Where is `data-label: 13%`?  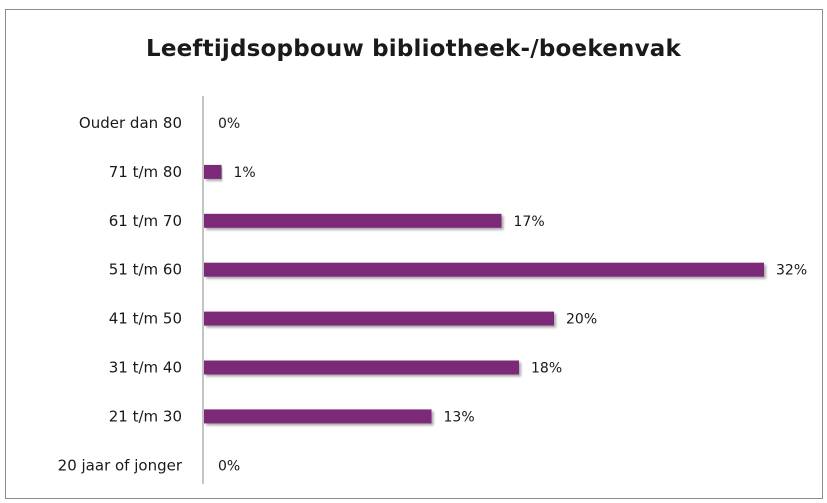 data-label: 13% is located at coordinates (459, 417).